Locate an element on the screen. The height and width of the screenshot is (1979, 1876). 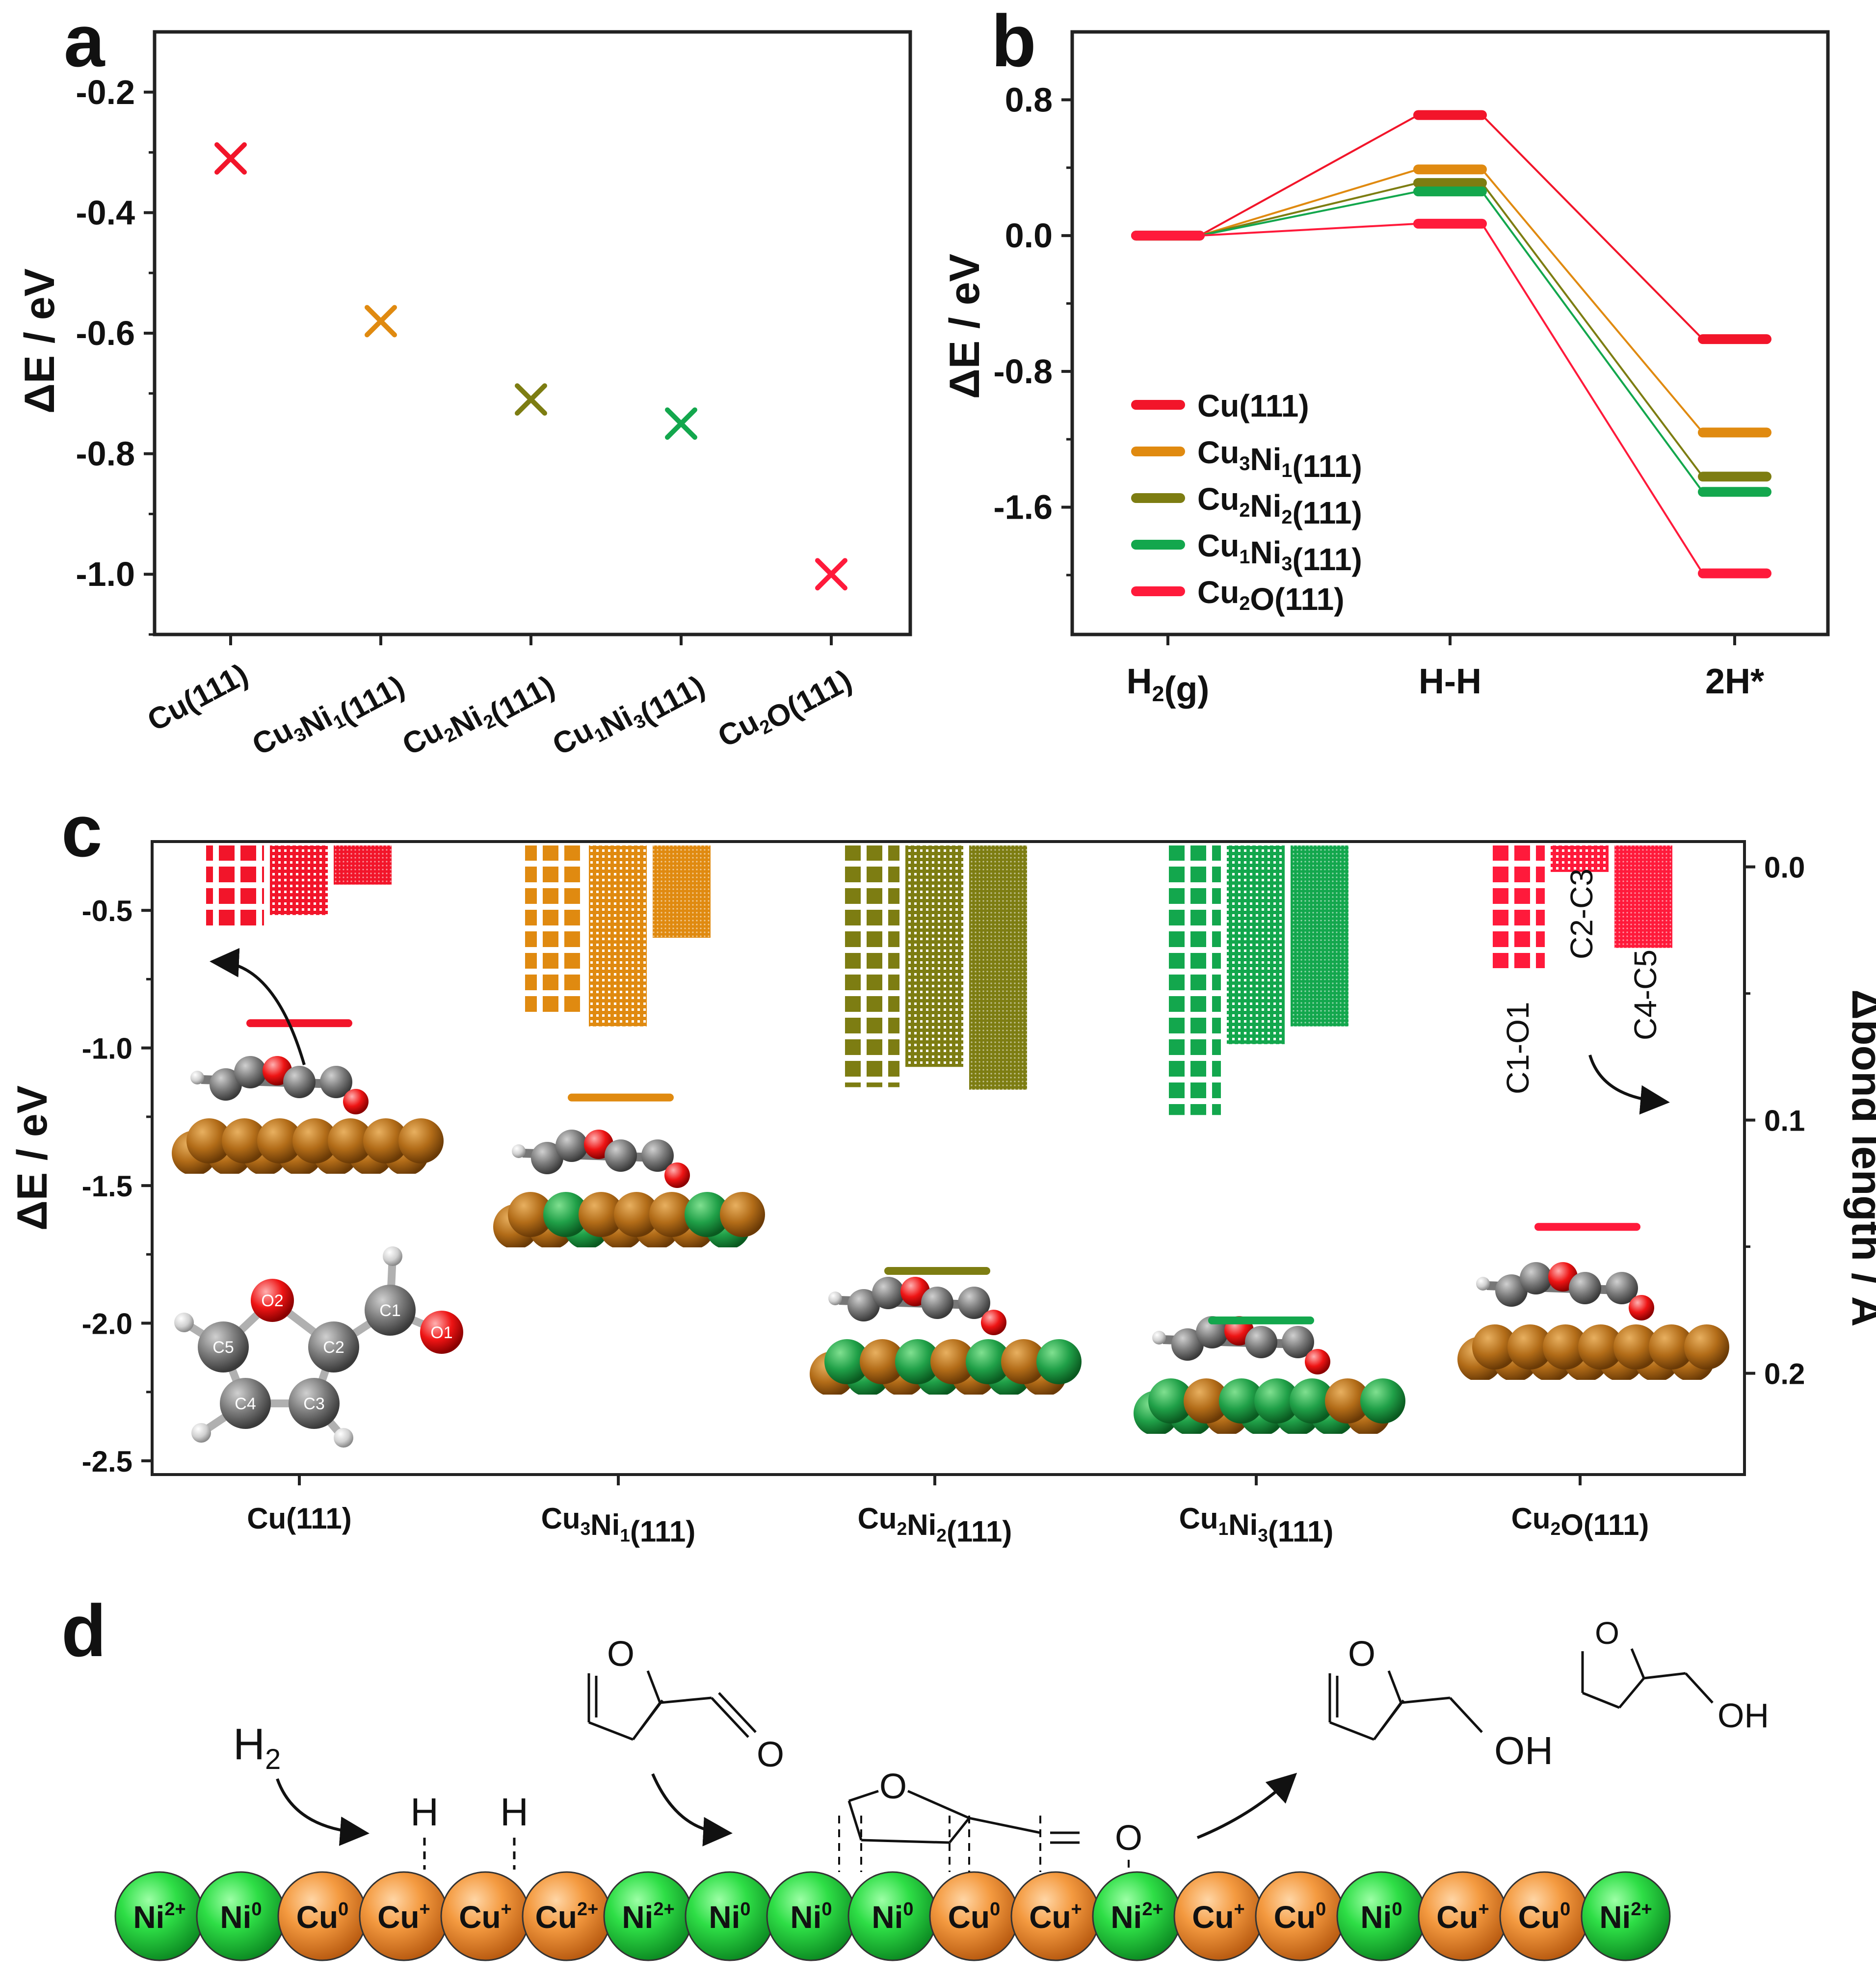
panel-b-y-tick-label: -0.8 is located at coordinates (1023, 371).